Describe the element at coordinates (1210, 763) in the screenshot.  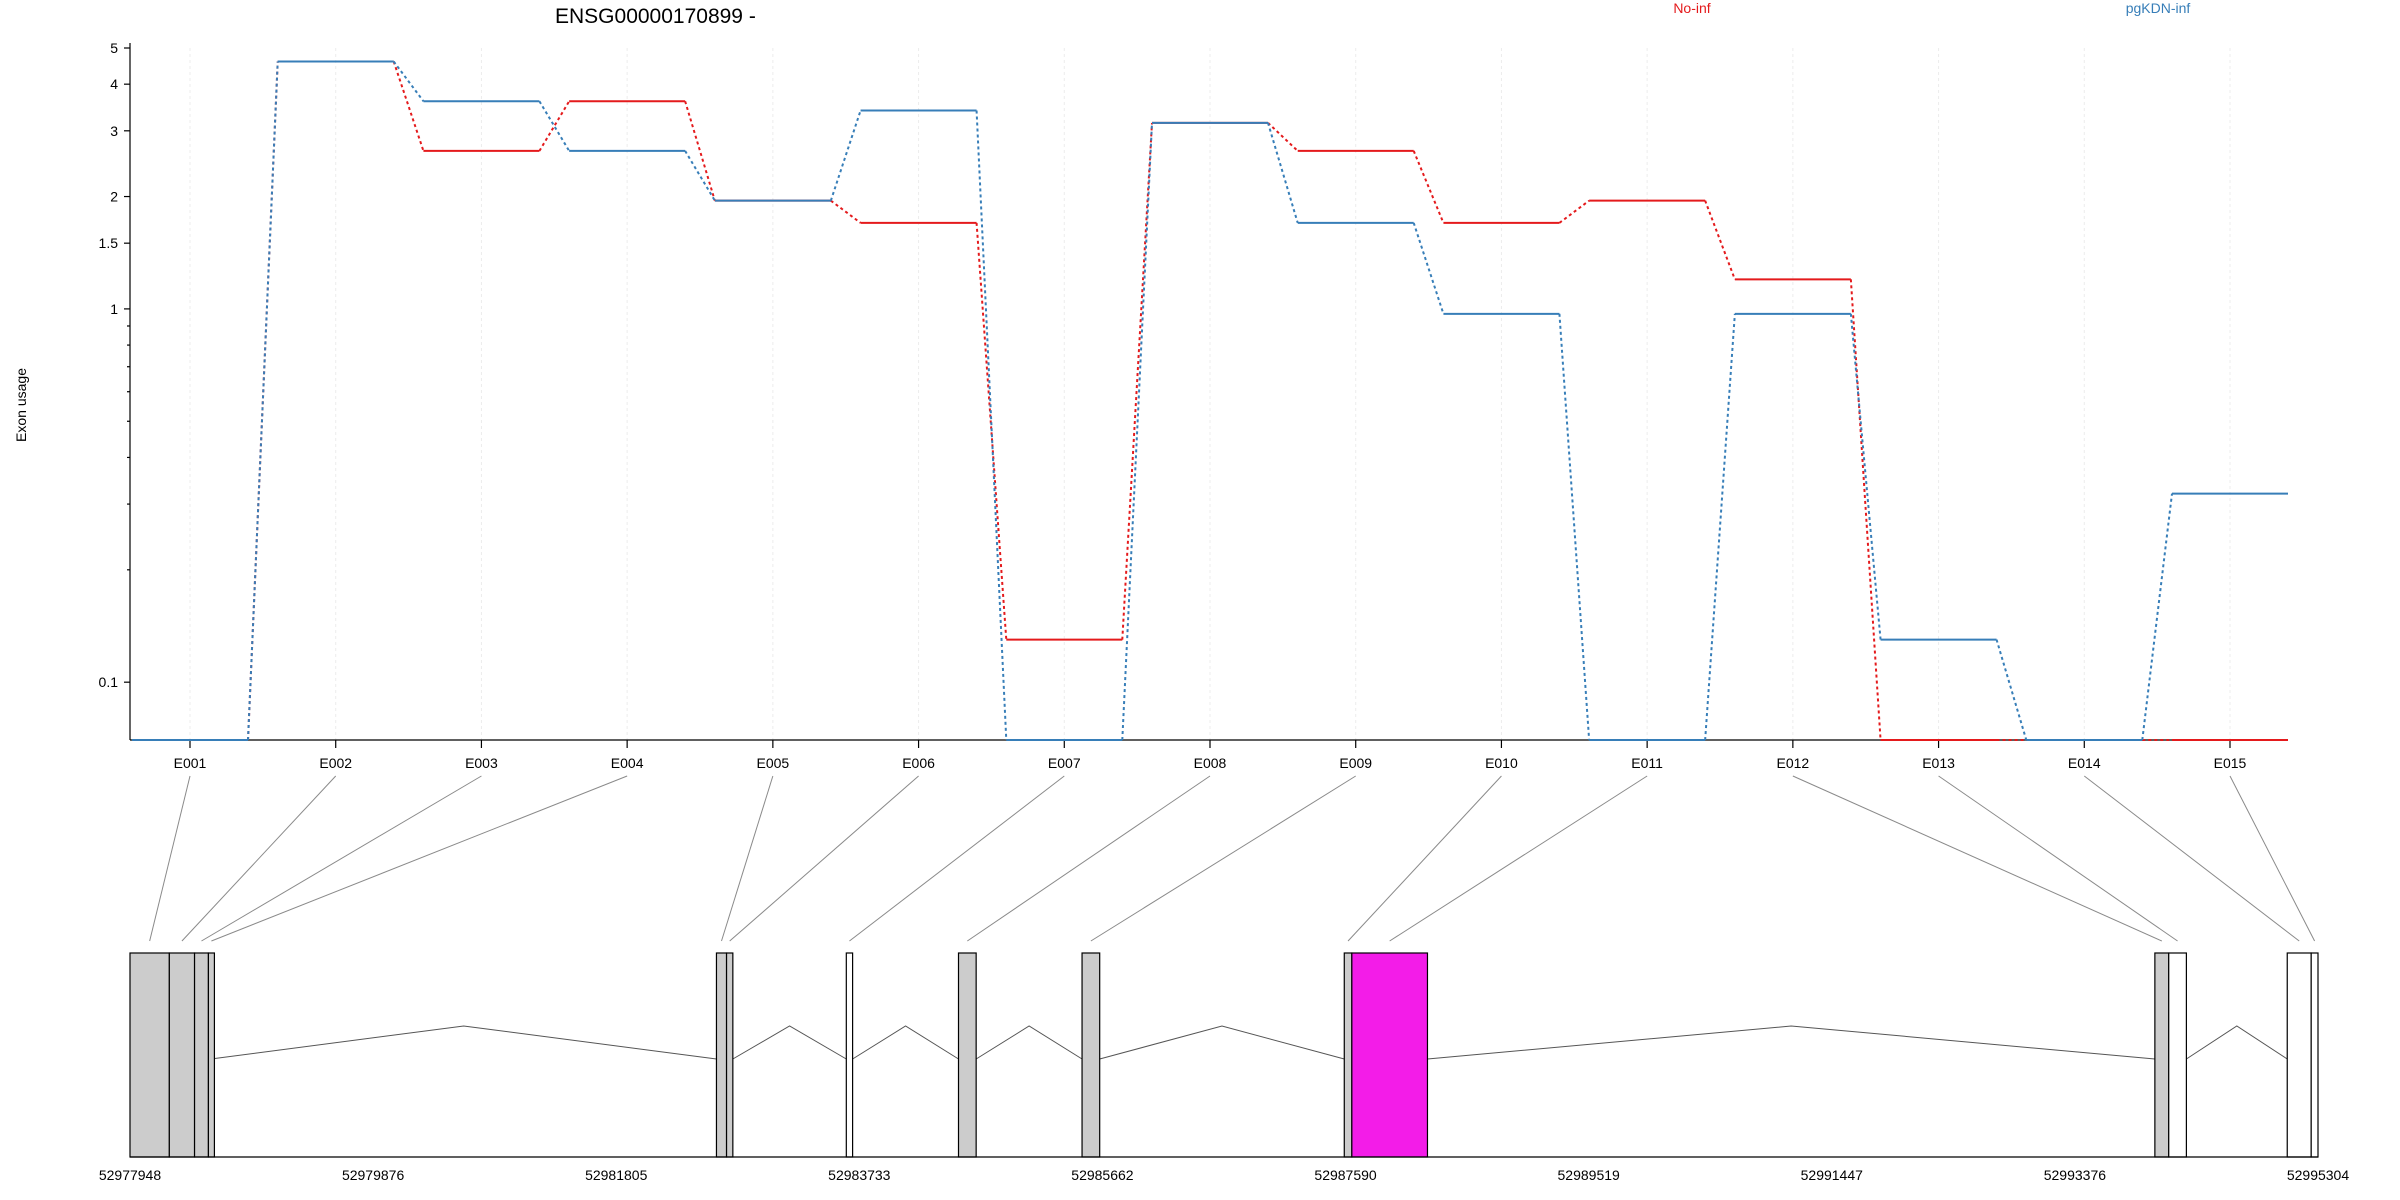
I see `x-tick-label: E008` at that location.